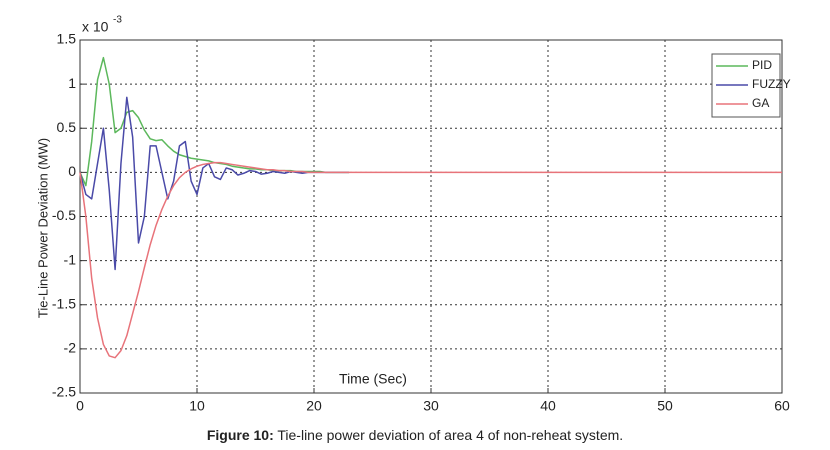 The image size is (830, 450). I want to click on legend: PID FUZZY GA, so click(751, 85).